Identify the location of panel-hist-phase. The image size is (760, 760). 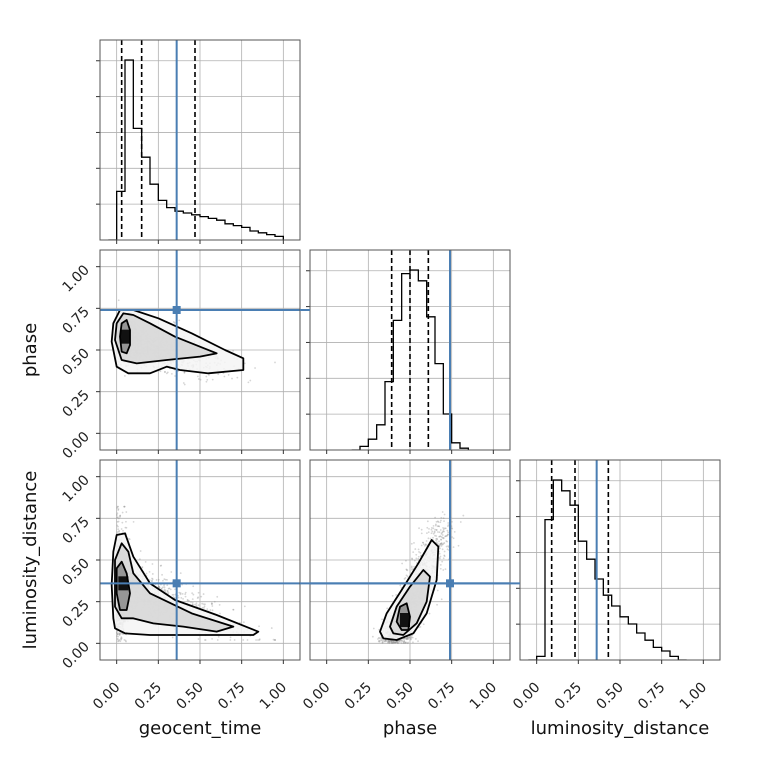
(408, 350).